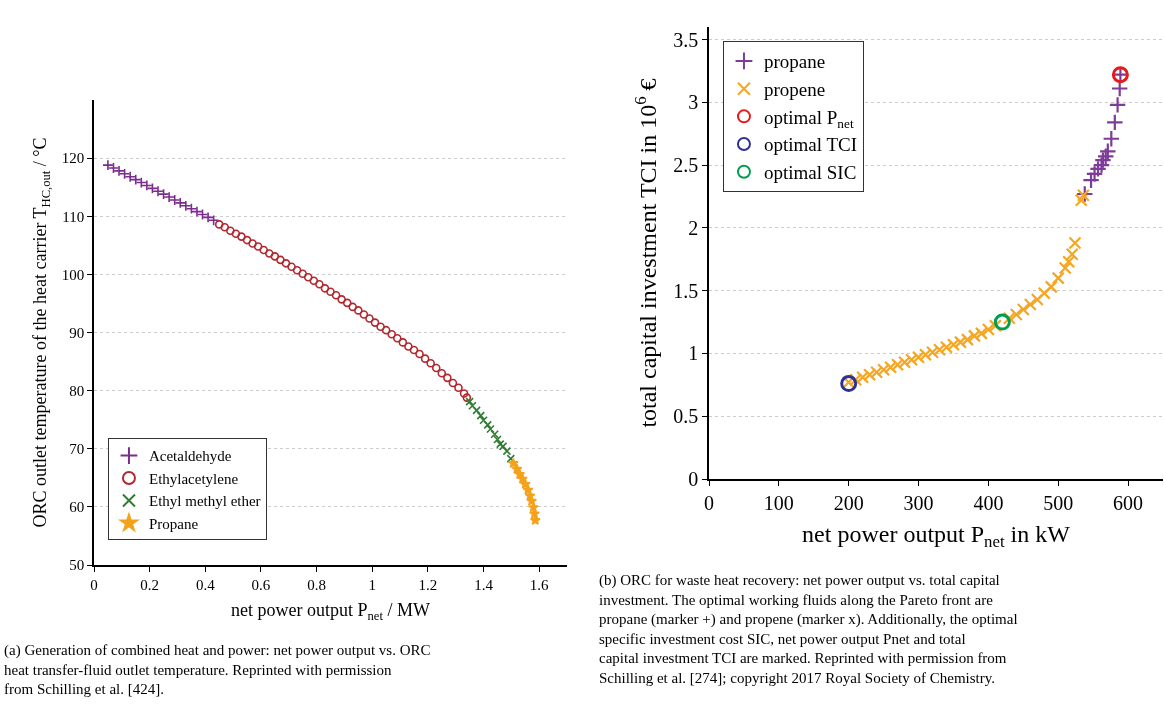  What do you see at coordinates (205, 584) in the screenshot?
I see `x-tick-label: 0.4` at bounding box center [205, 584].